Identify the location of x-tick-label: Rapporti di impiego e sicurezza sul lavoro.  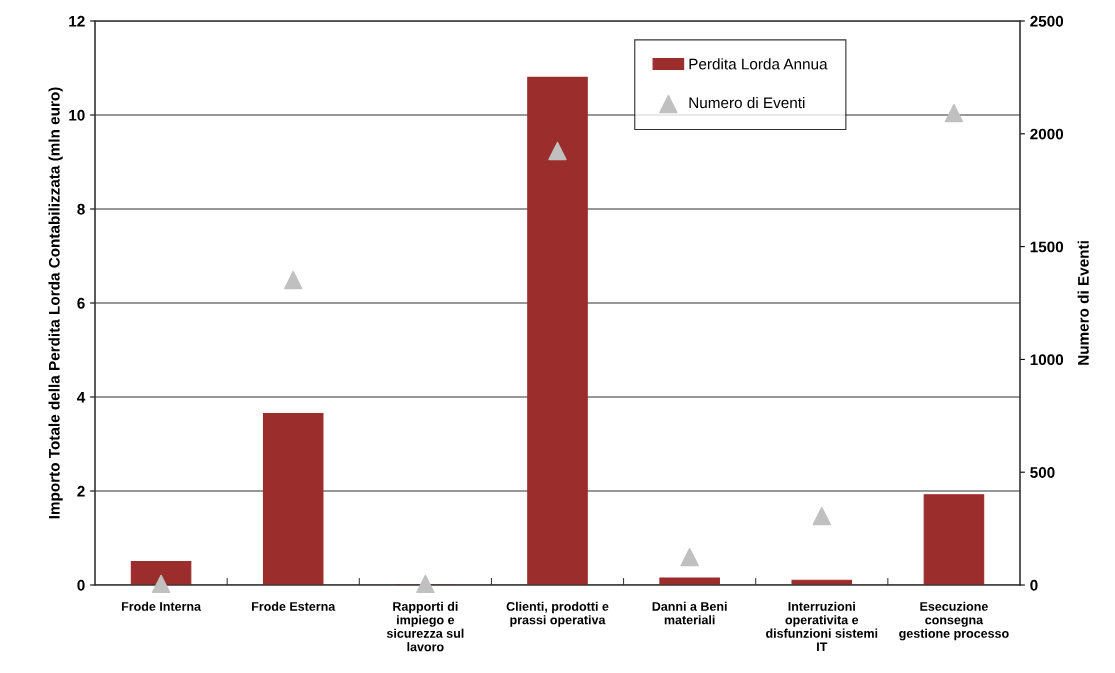
(425, 626).